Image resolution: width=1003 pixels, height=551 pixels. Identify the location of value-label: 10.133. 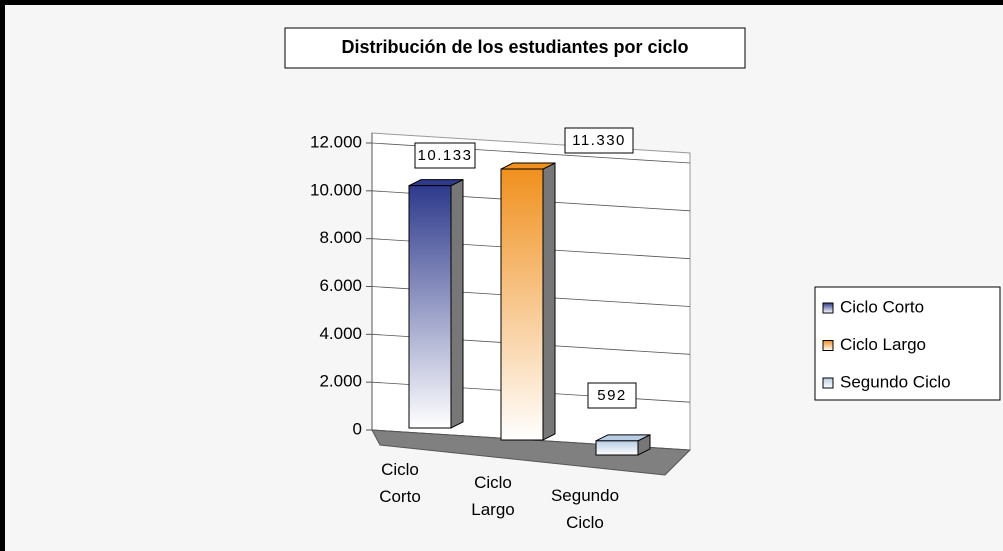
(445, 155).